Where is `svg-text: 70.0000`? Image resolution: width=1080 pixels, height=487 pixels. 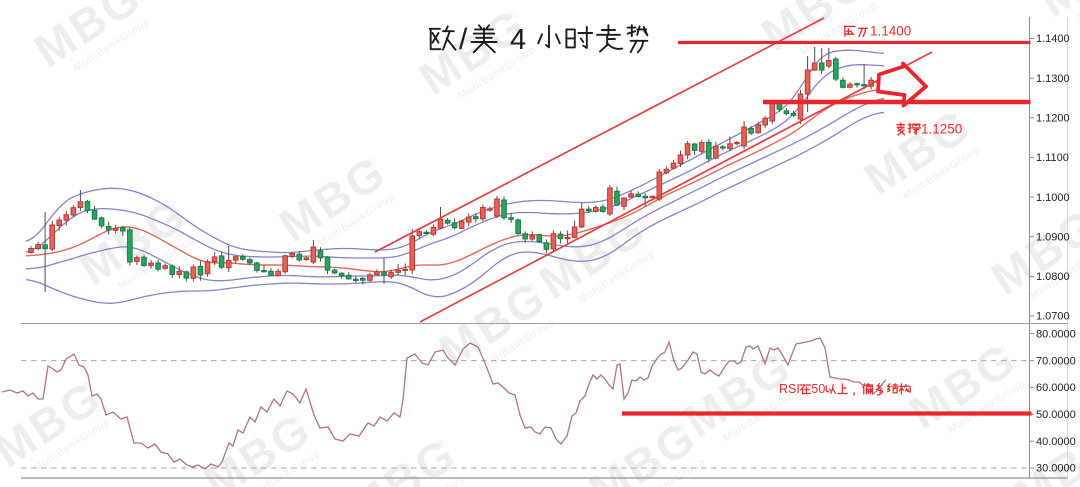
svg-text: 70.0000 is located at coordinates (1056, 361).